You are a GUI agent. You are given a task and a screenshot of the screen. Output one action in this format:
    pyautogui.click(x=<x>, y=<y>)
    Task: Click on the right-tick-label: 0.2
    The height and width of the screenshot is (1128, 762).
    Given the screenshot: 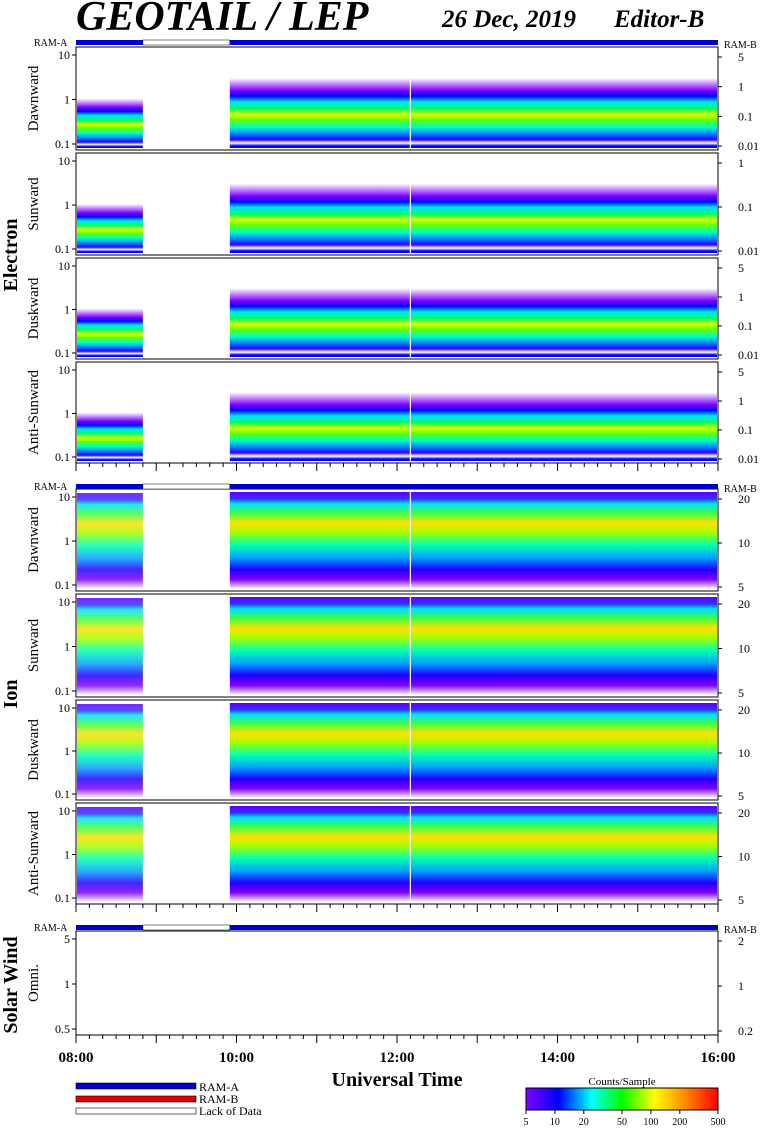 What is the action you would take?
    pyautogui.click(x=745, y=1031)
    